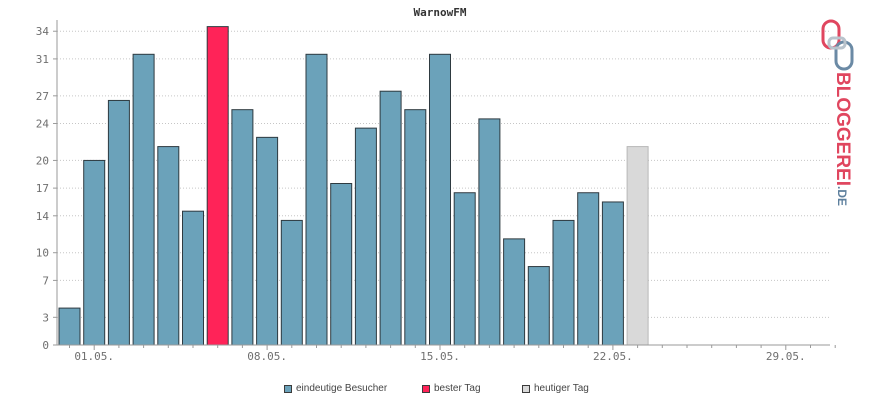  What do you see at coordinates (526, 388) in the screenshot?
I see `legend-swatch-today` at bounding box center [526, 388].